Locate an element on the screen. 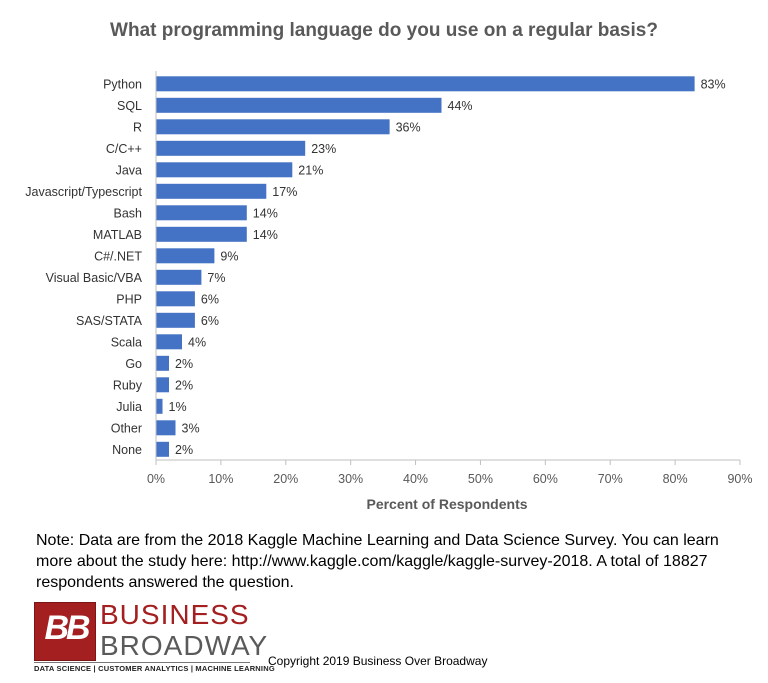 The width and height of the screenshot is (768, 683). logo-text-business: BUSINESS is located at coordinates (175, 614).